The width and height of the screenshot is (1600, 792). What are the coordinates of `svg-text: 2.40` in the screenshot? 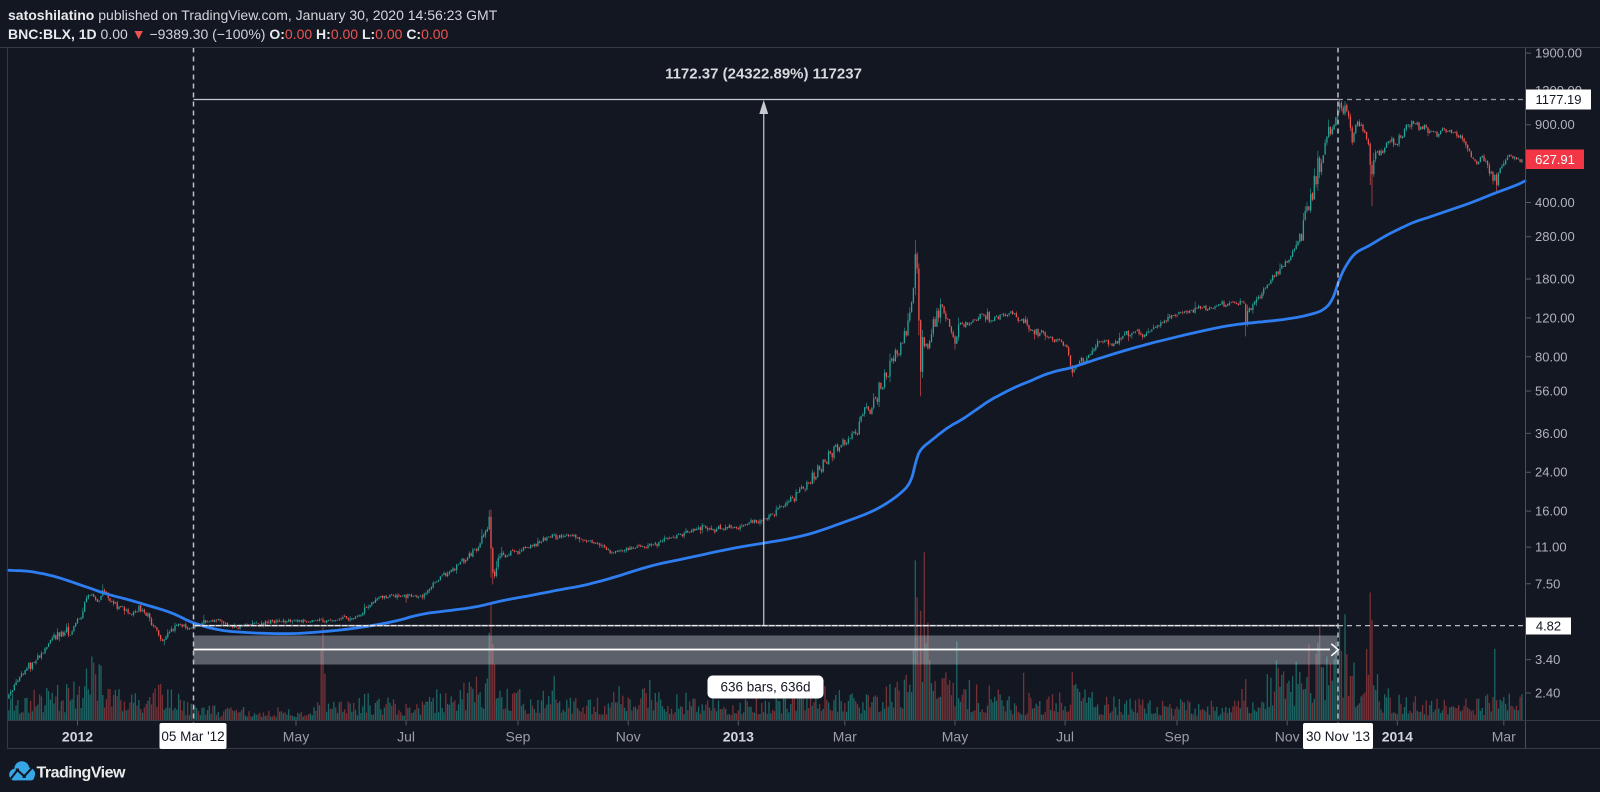 It's located at (1547, 693).